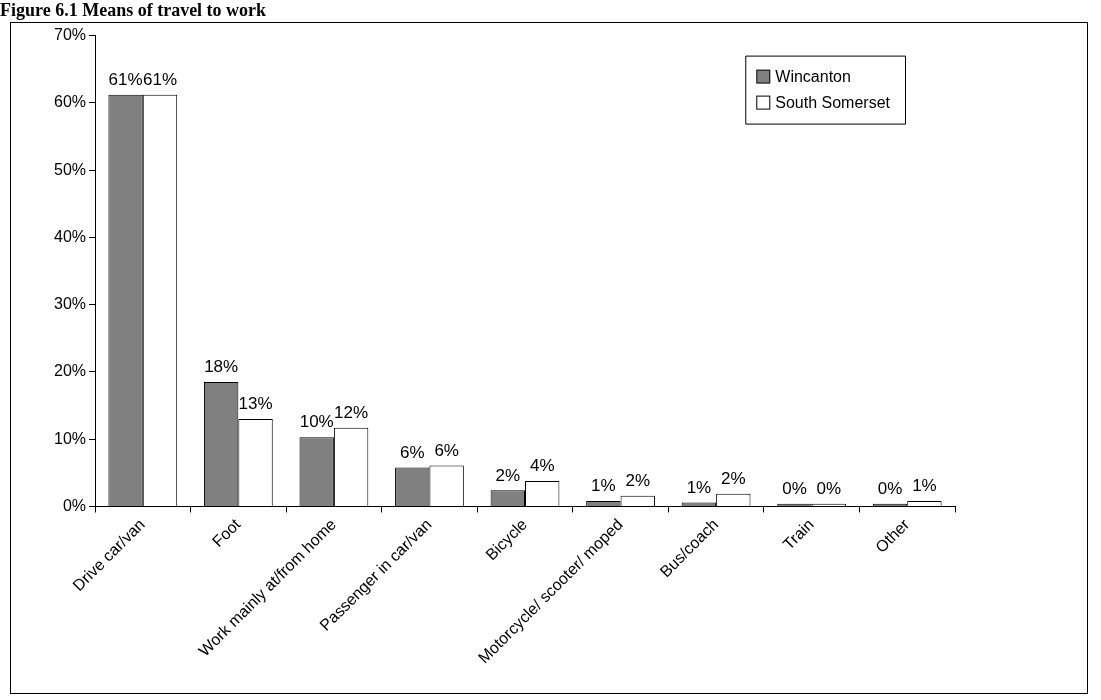  What do you see at coordinates (70, 438) in the screenshot?
I see `y-tick-label: 10%` at bounding box center [70, 438].